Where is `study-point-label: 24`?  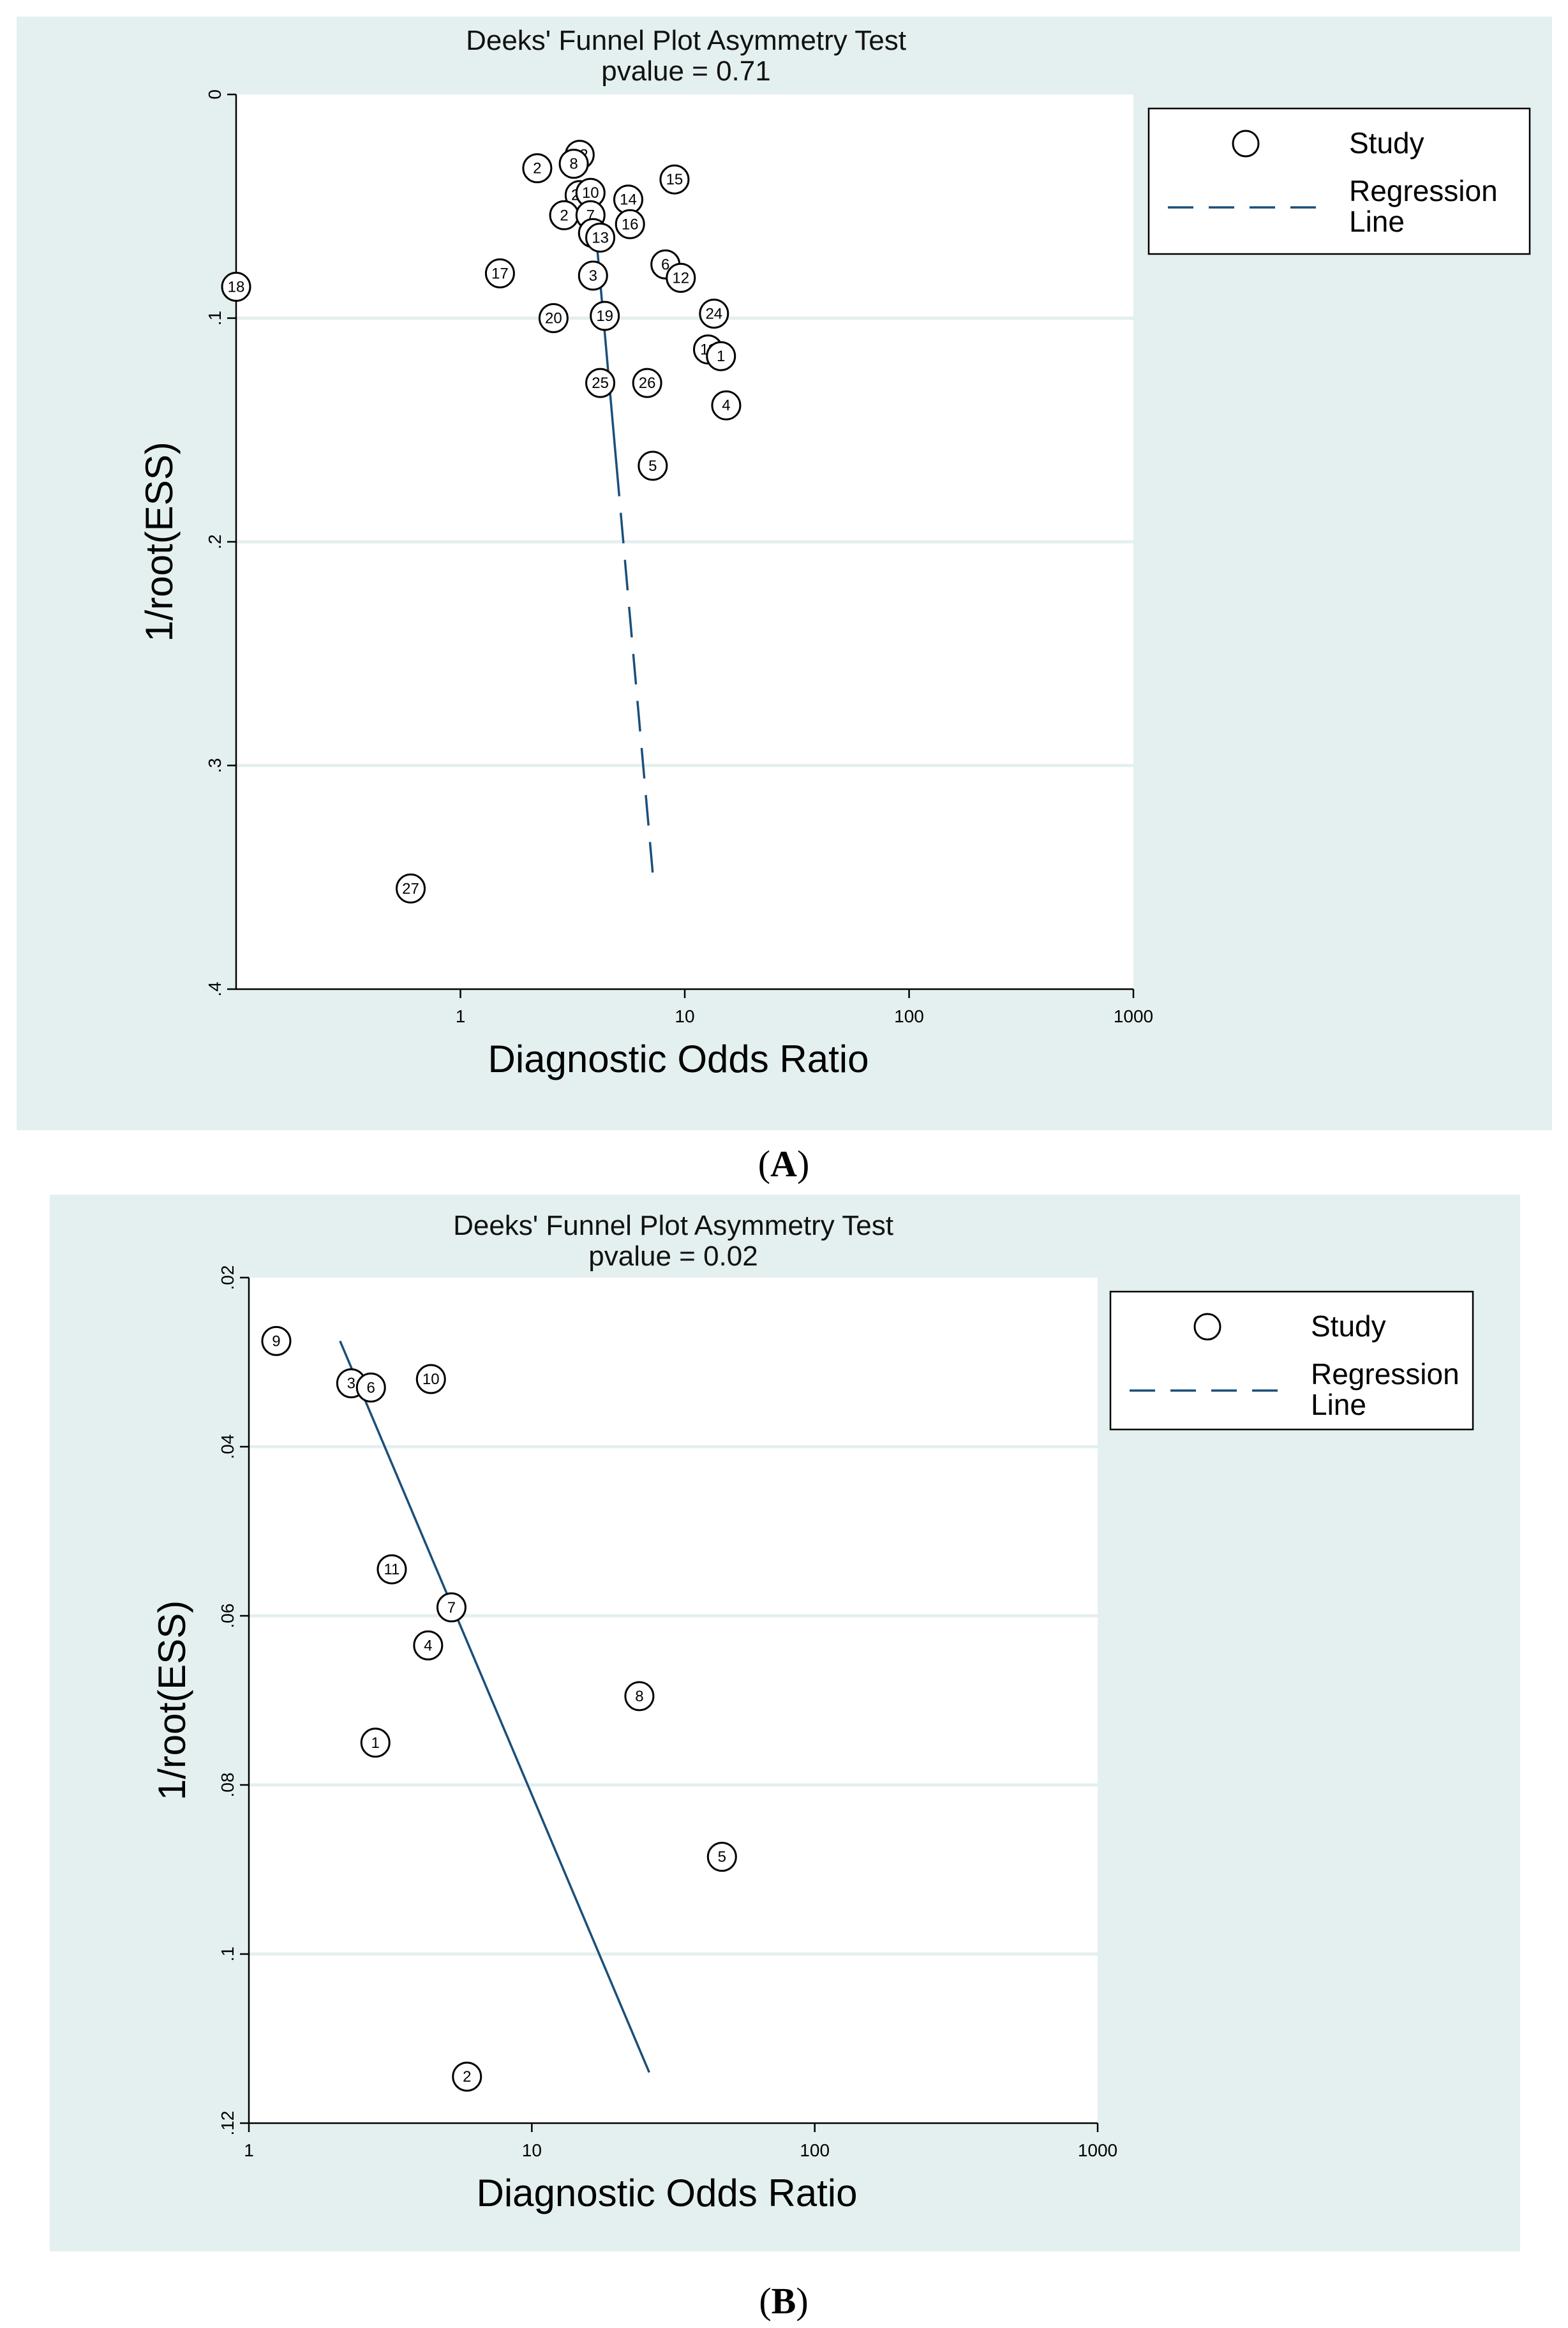
study-point-label: 24 is located at coordinates (713, 313).